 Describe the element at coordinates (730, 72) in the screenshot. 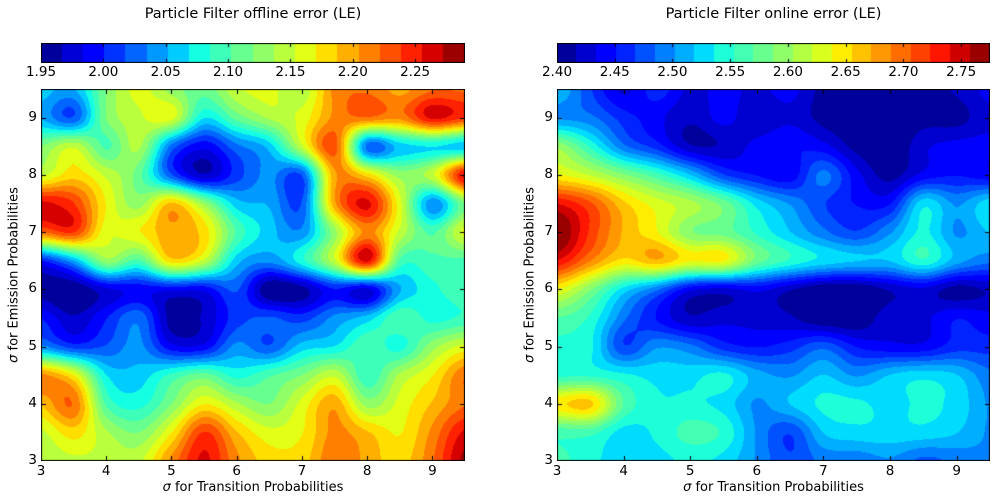

I see `colorbar-tick-label: 2.55` at that location.